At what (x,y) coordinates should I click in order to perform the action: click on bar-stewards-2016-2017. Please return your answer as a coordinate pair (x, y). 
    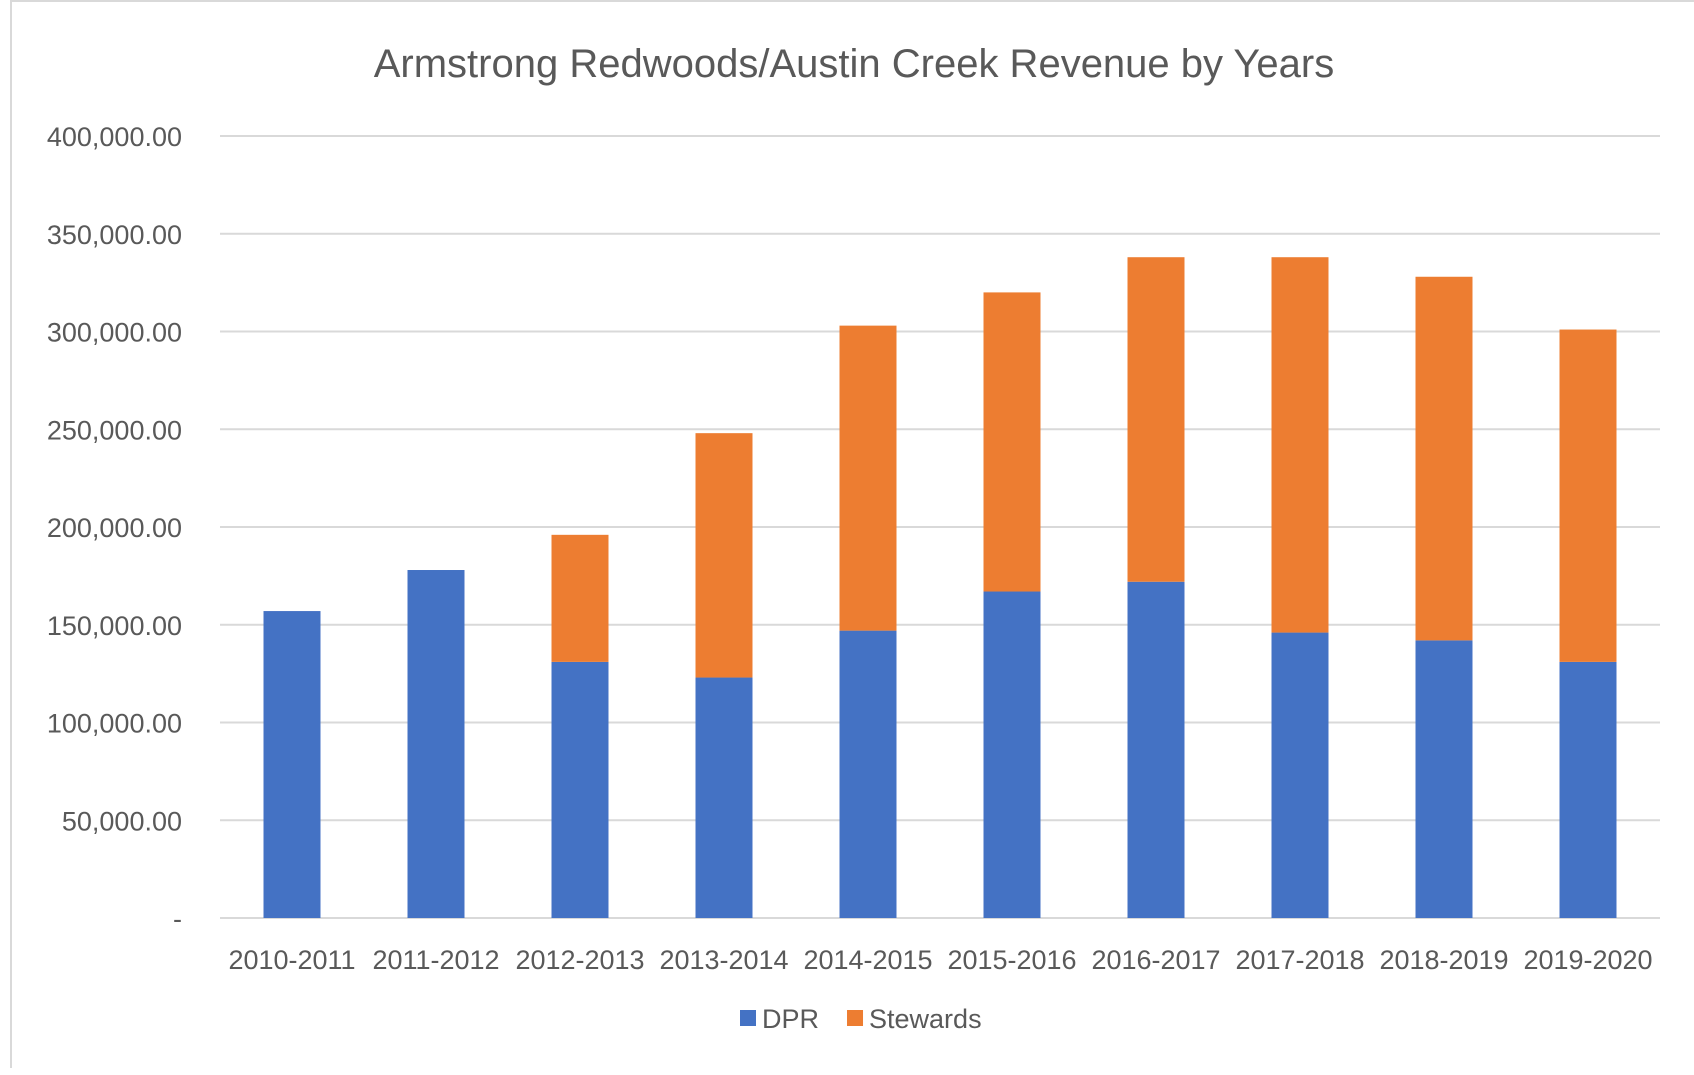
    Looking at the image, I should click on (1156, 419).